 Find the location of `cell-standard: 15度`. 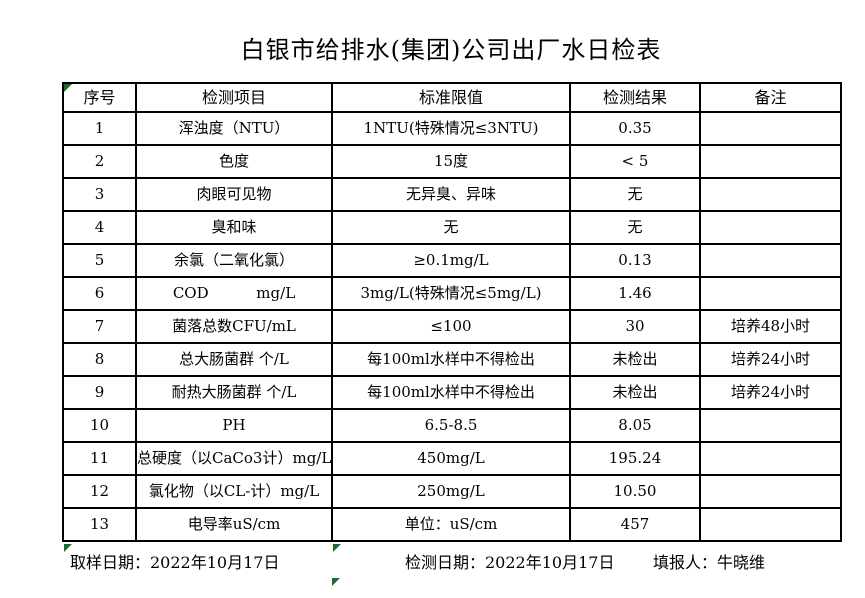

cell-standard: 15度 is located at coordinates (451, 161).